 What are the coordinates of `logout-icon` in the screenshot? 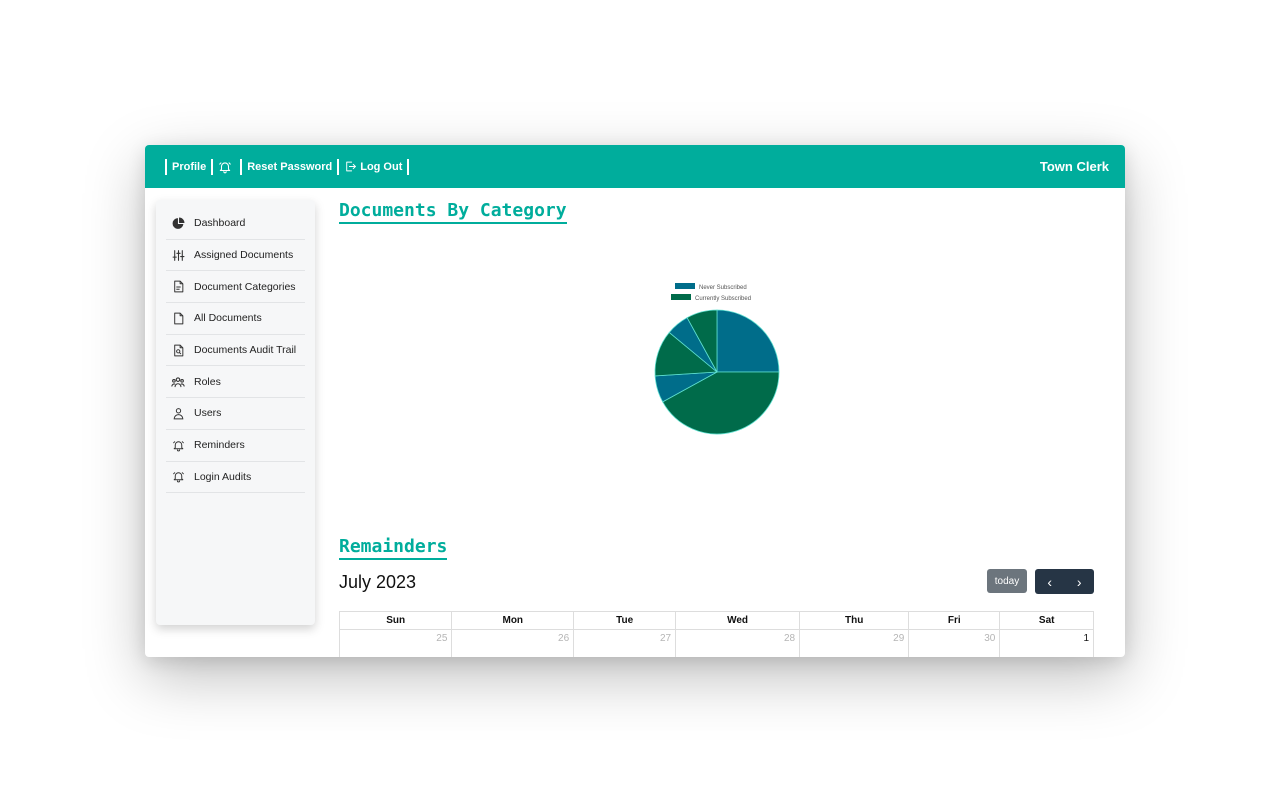 It's located at (351, 166).